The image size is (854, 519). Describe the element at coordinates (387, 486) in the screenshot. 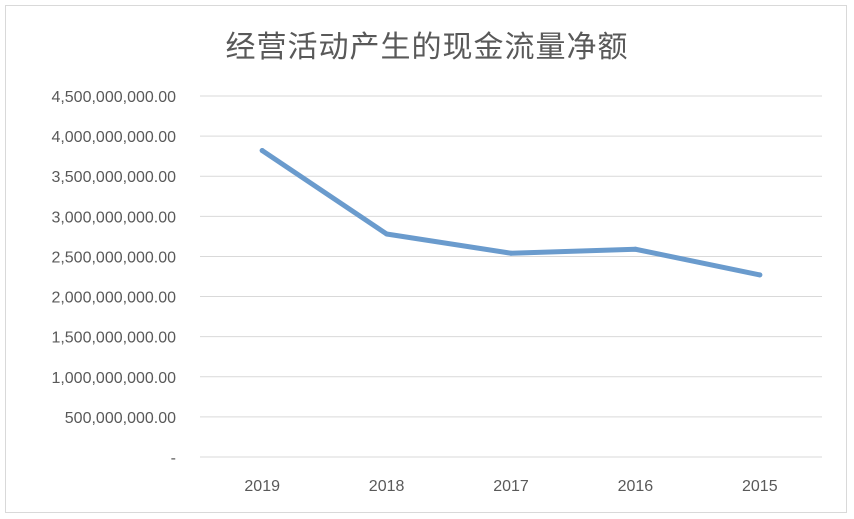

I see `x-tick-label: 2018` at that location.